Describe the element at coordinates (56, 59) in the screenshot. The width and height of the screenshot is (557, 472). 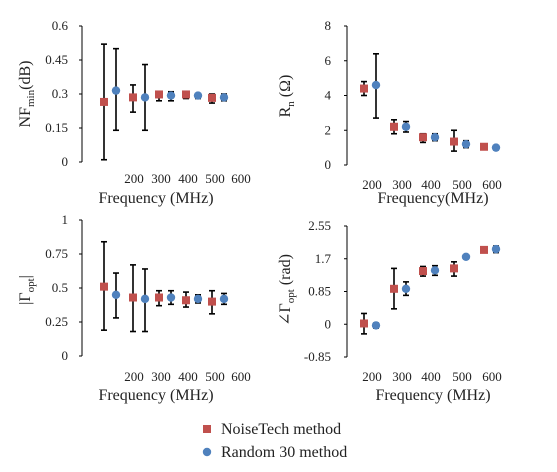
I see `y-tick-label: 0.45` at that location.